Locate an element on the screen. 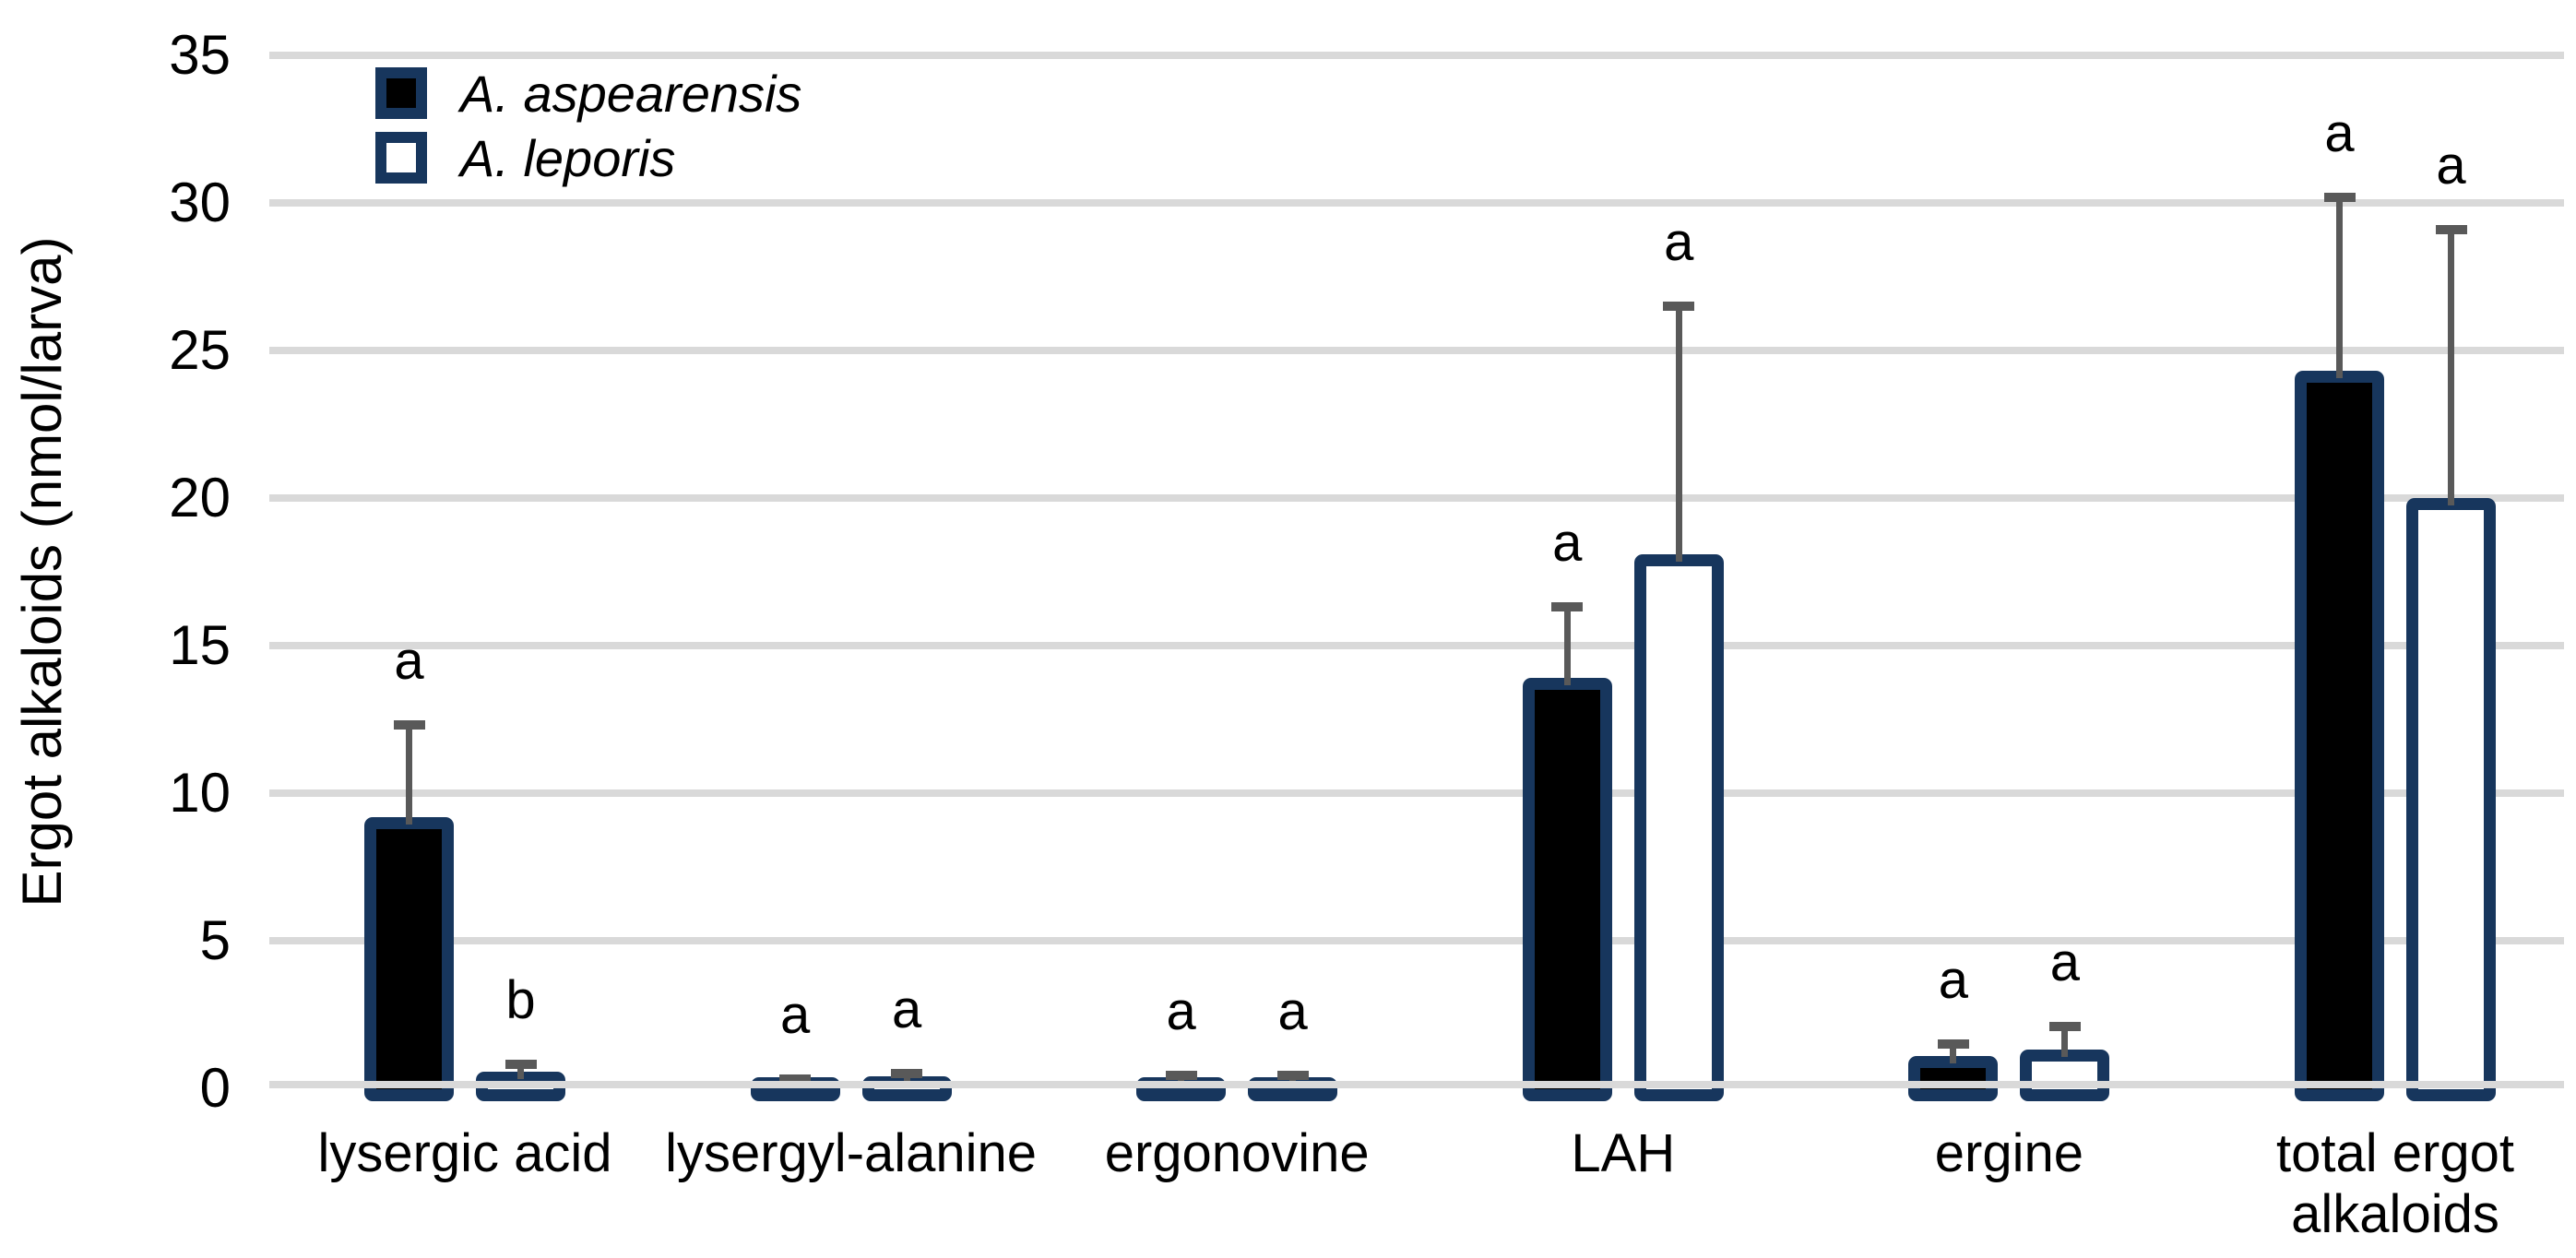 This screenshot has height=1258, width=2576. legend: A. aspearensis A. leporis is located at coordinates (588, 130).